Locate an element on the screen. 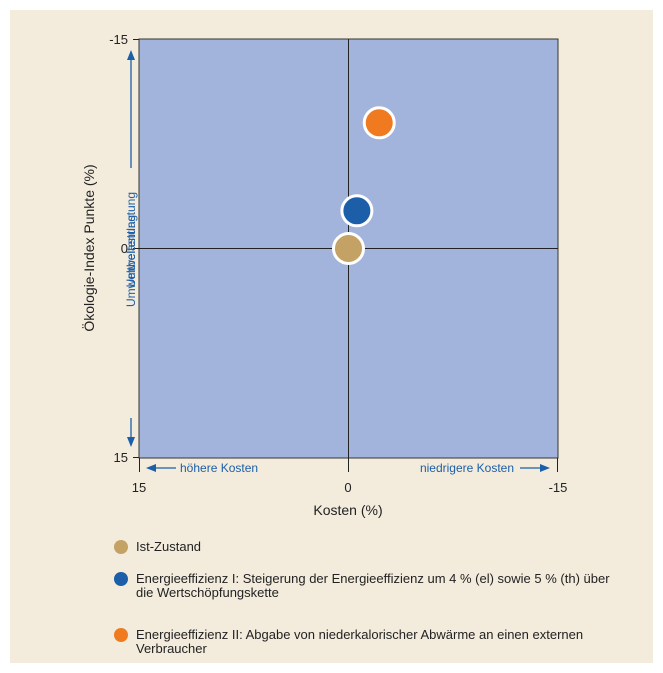  y-tick-label: -15 is located at coordinates (118, 39).